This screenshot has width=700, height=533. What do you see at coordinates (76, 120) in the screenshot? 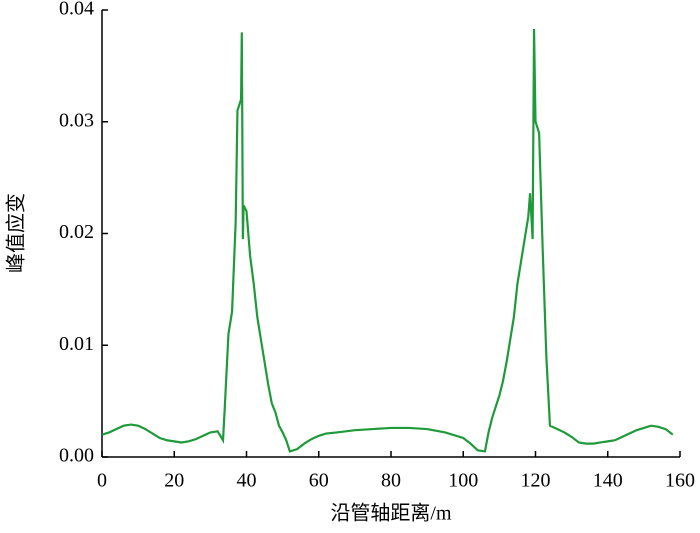
I see `y-tick-label: 0.03` at bounding box center [76, 120].